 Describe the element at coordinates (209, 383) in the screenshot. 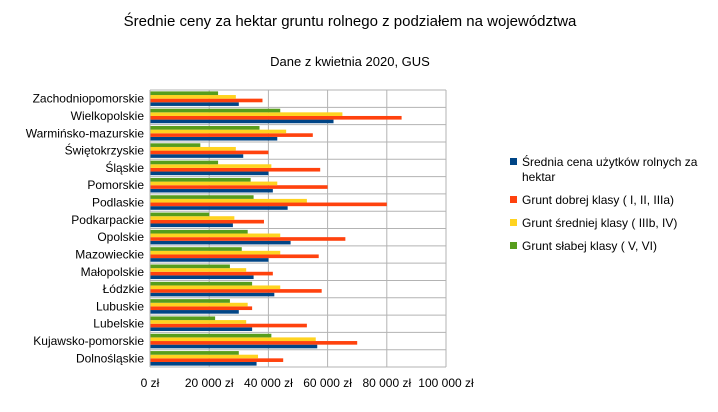

I see `x-tick-label: 20 000 zł` at that location.